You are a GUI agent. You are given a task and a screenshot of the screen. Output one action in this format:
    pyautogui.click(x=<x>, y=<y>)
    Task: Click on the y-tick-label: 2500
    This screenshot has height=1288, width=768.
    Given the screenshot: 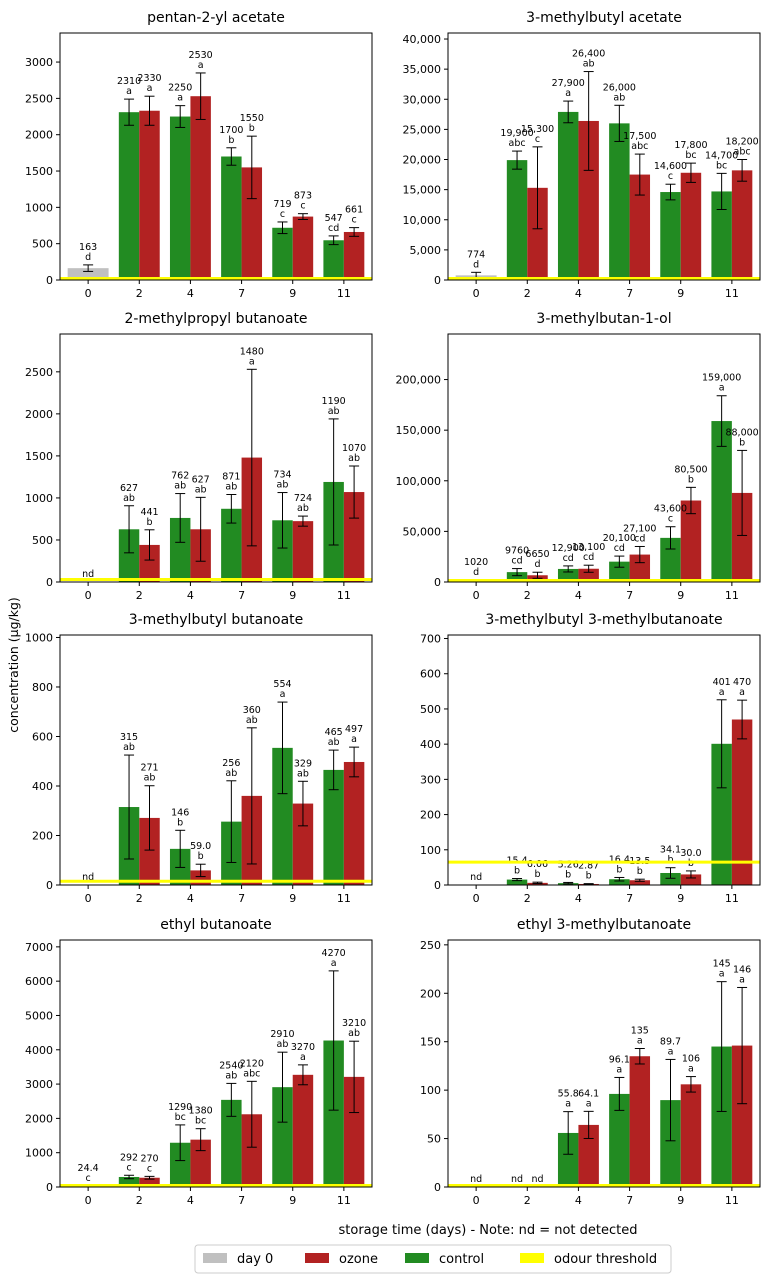 What is the action you would take?
    pyautogui.click(x=39, y=98)
    